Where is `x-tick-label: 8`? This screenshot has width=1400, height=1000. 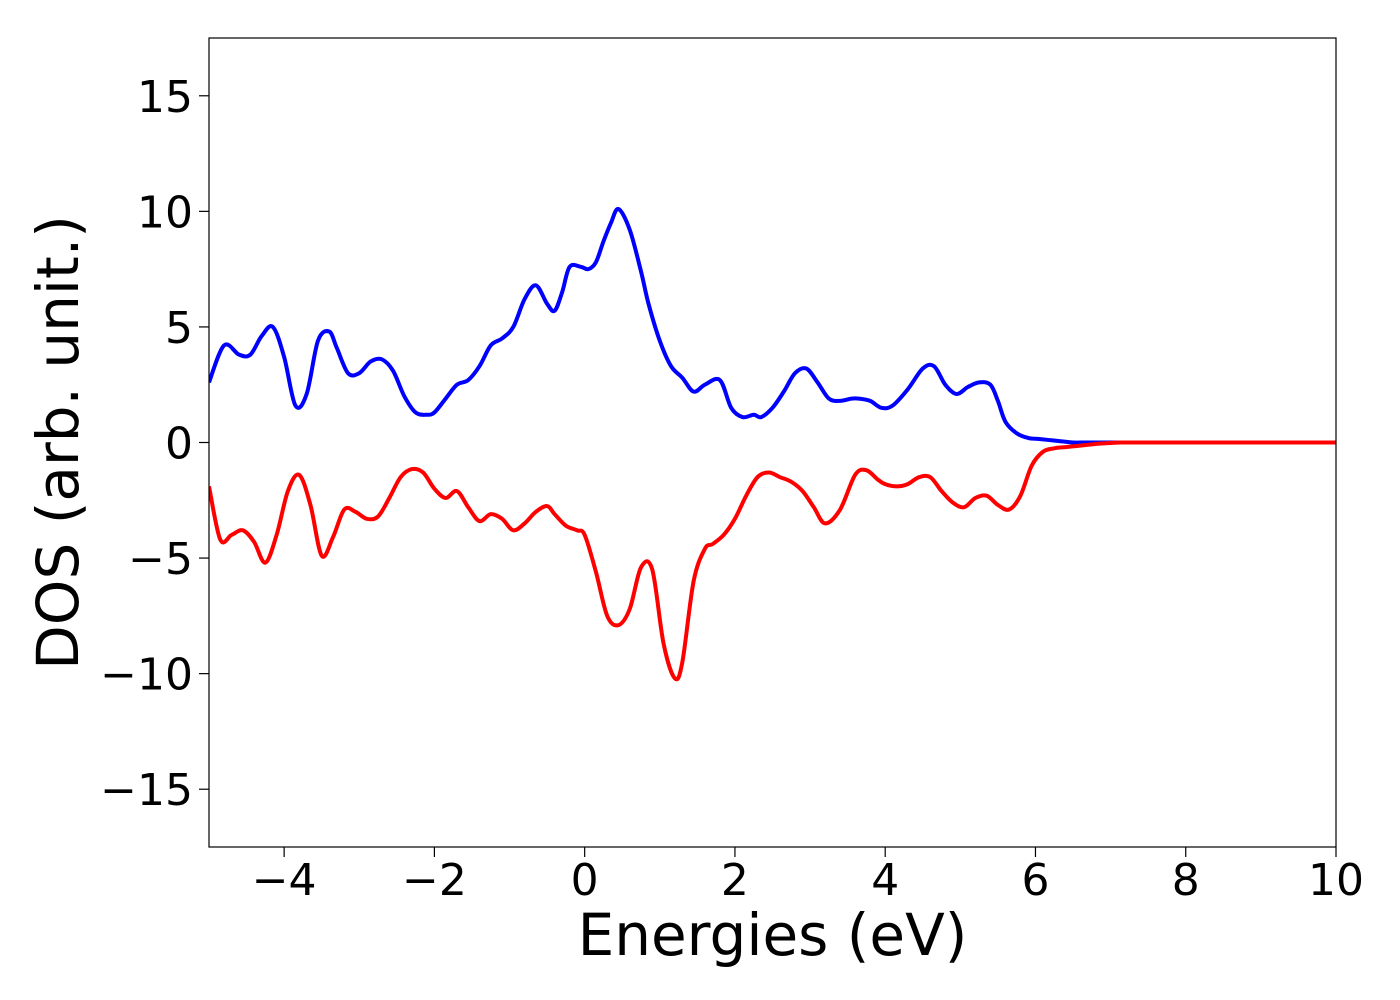
x-tick-label: 8 is located at coordinates (1186, 880).